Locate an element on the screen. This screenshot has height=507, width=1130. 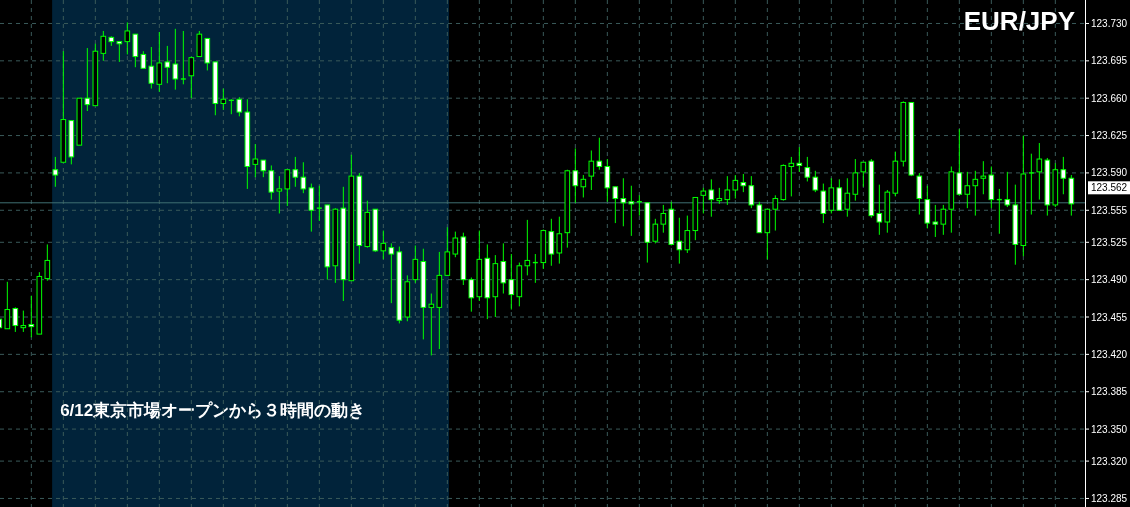
y-tick-label: 123.350 is located at coordinates (1109, 429).